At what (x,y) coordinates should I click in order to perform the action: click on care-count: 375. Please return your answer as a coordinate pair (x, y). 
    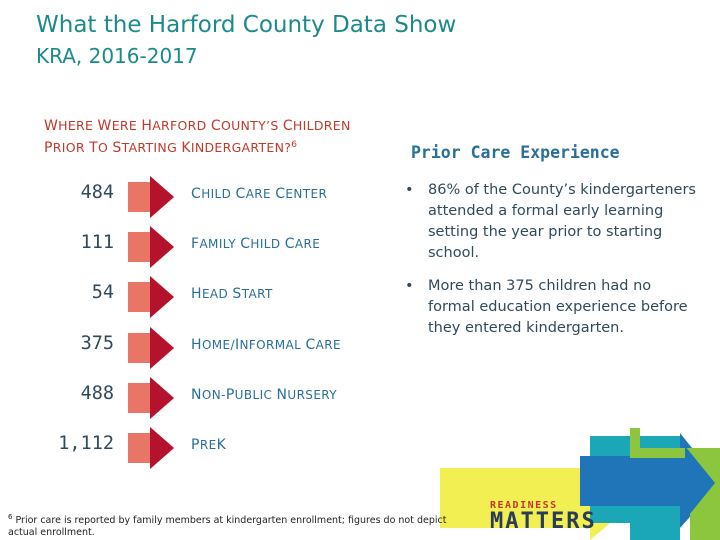
    Looking at the image, I should click on (97, 343).